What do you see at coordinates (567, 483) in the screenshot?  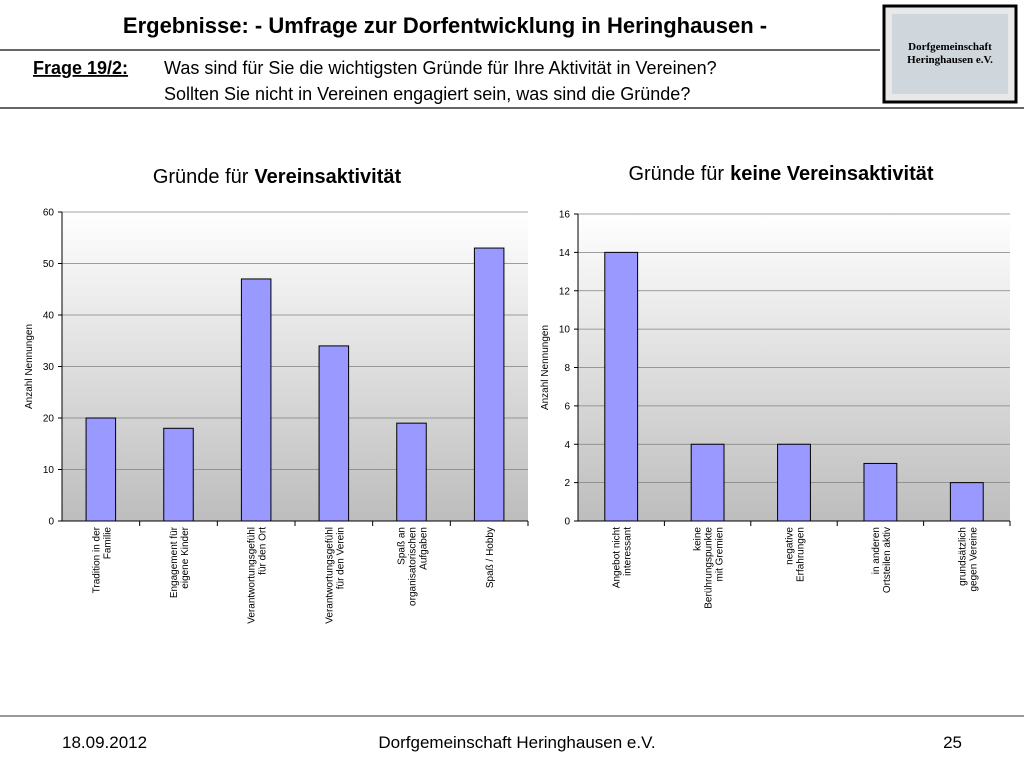 I see `y-tick-label: 2` at bounding box center [567, 483].